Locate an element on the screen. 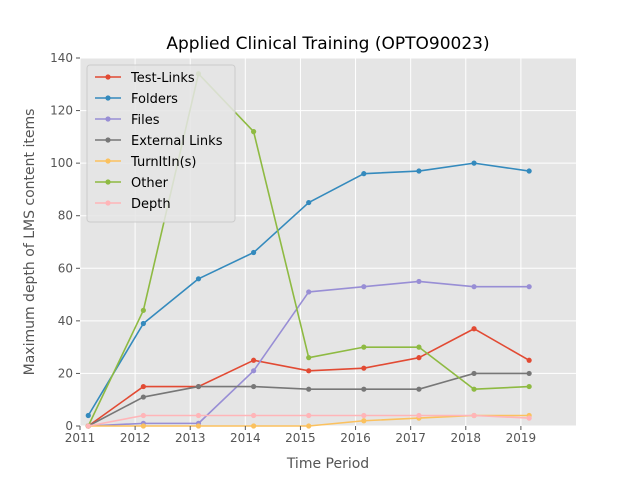 This screenshot has height=480, width=640. x-tick-label: 2017 is located at coordinates (410, 438).